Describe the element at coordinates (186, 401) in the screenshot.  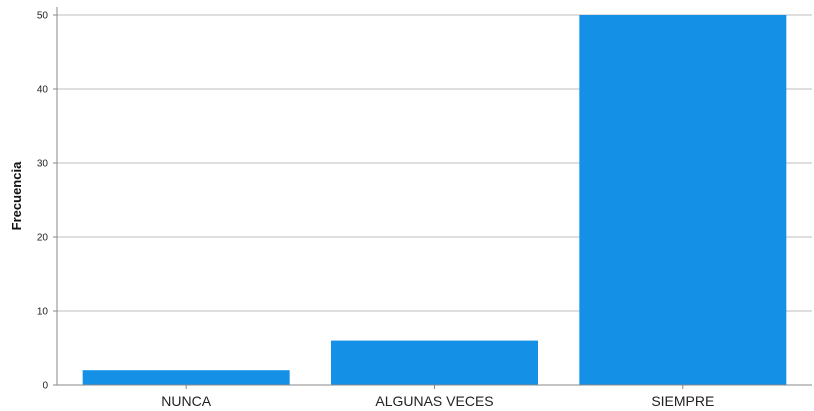
I see `x-category-label: NUNCA` at that location.